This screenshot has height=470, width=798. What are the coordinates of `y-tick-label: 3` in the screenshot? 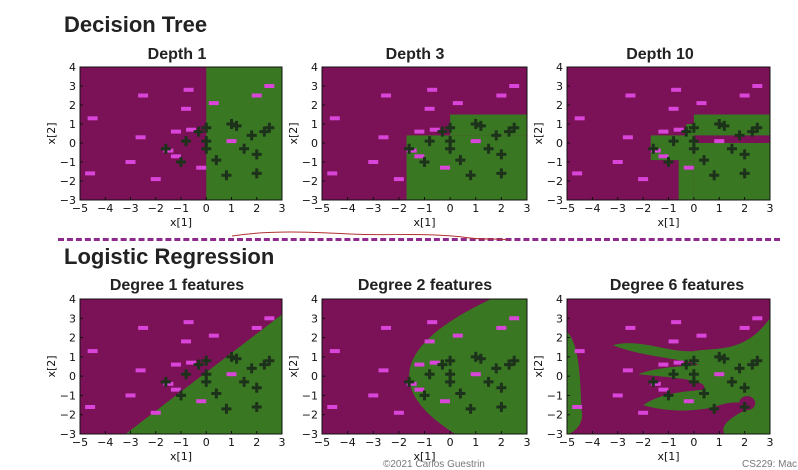 It's located at (72, 86).